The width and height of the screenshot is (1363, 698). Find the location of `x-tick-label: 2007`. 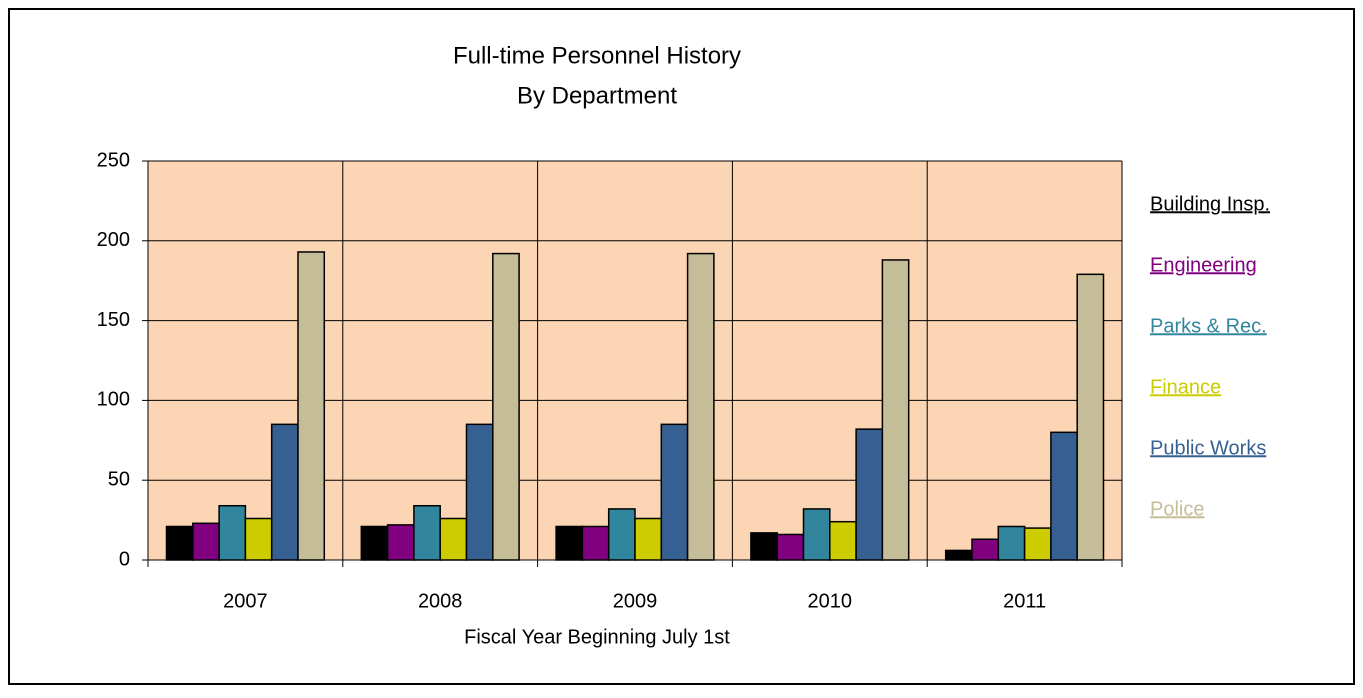

x-tick-label: 2007 is located at coordinates (245, 601).